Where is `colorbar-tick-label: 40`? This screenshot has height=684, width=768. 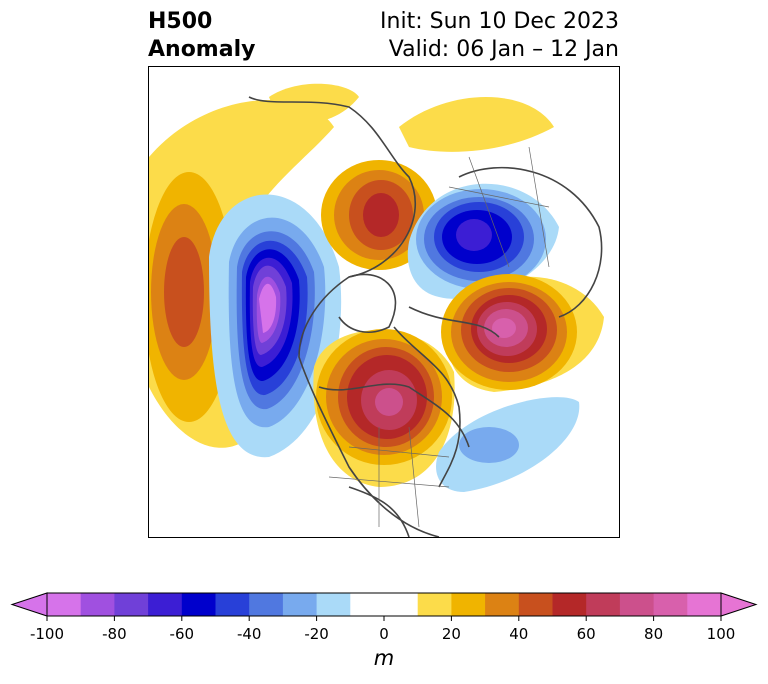 colorbar-tick-label: 40 is located at coordinates (519, 634).